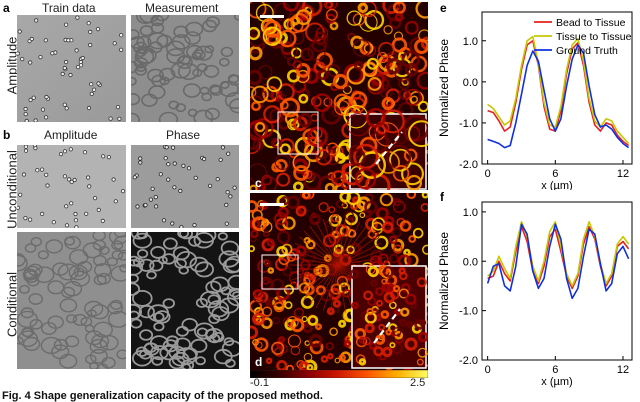  Describe the element at coordinates (272, 204) in the screenshot. I see `scale-bar-d` at that location.